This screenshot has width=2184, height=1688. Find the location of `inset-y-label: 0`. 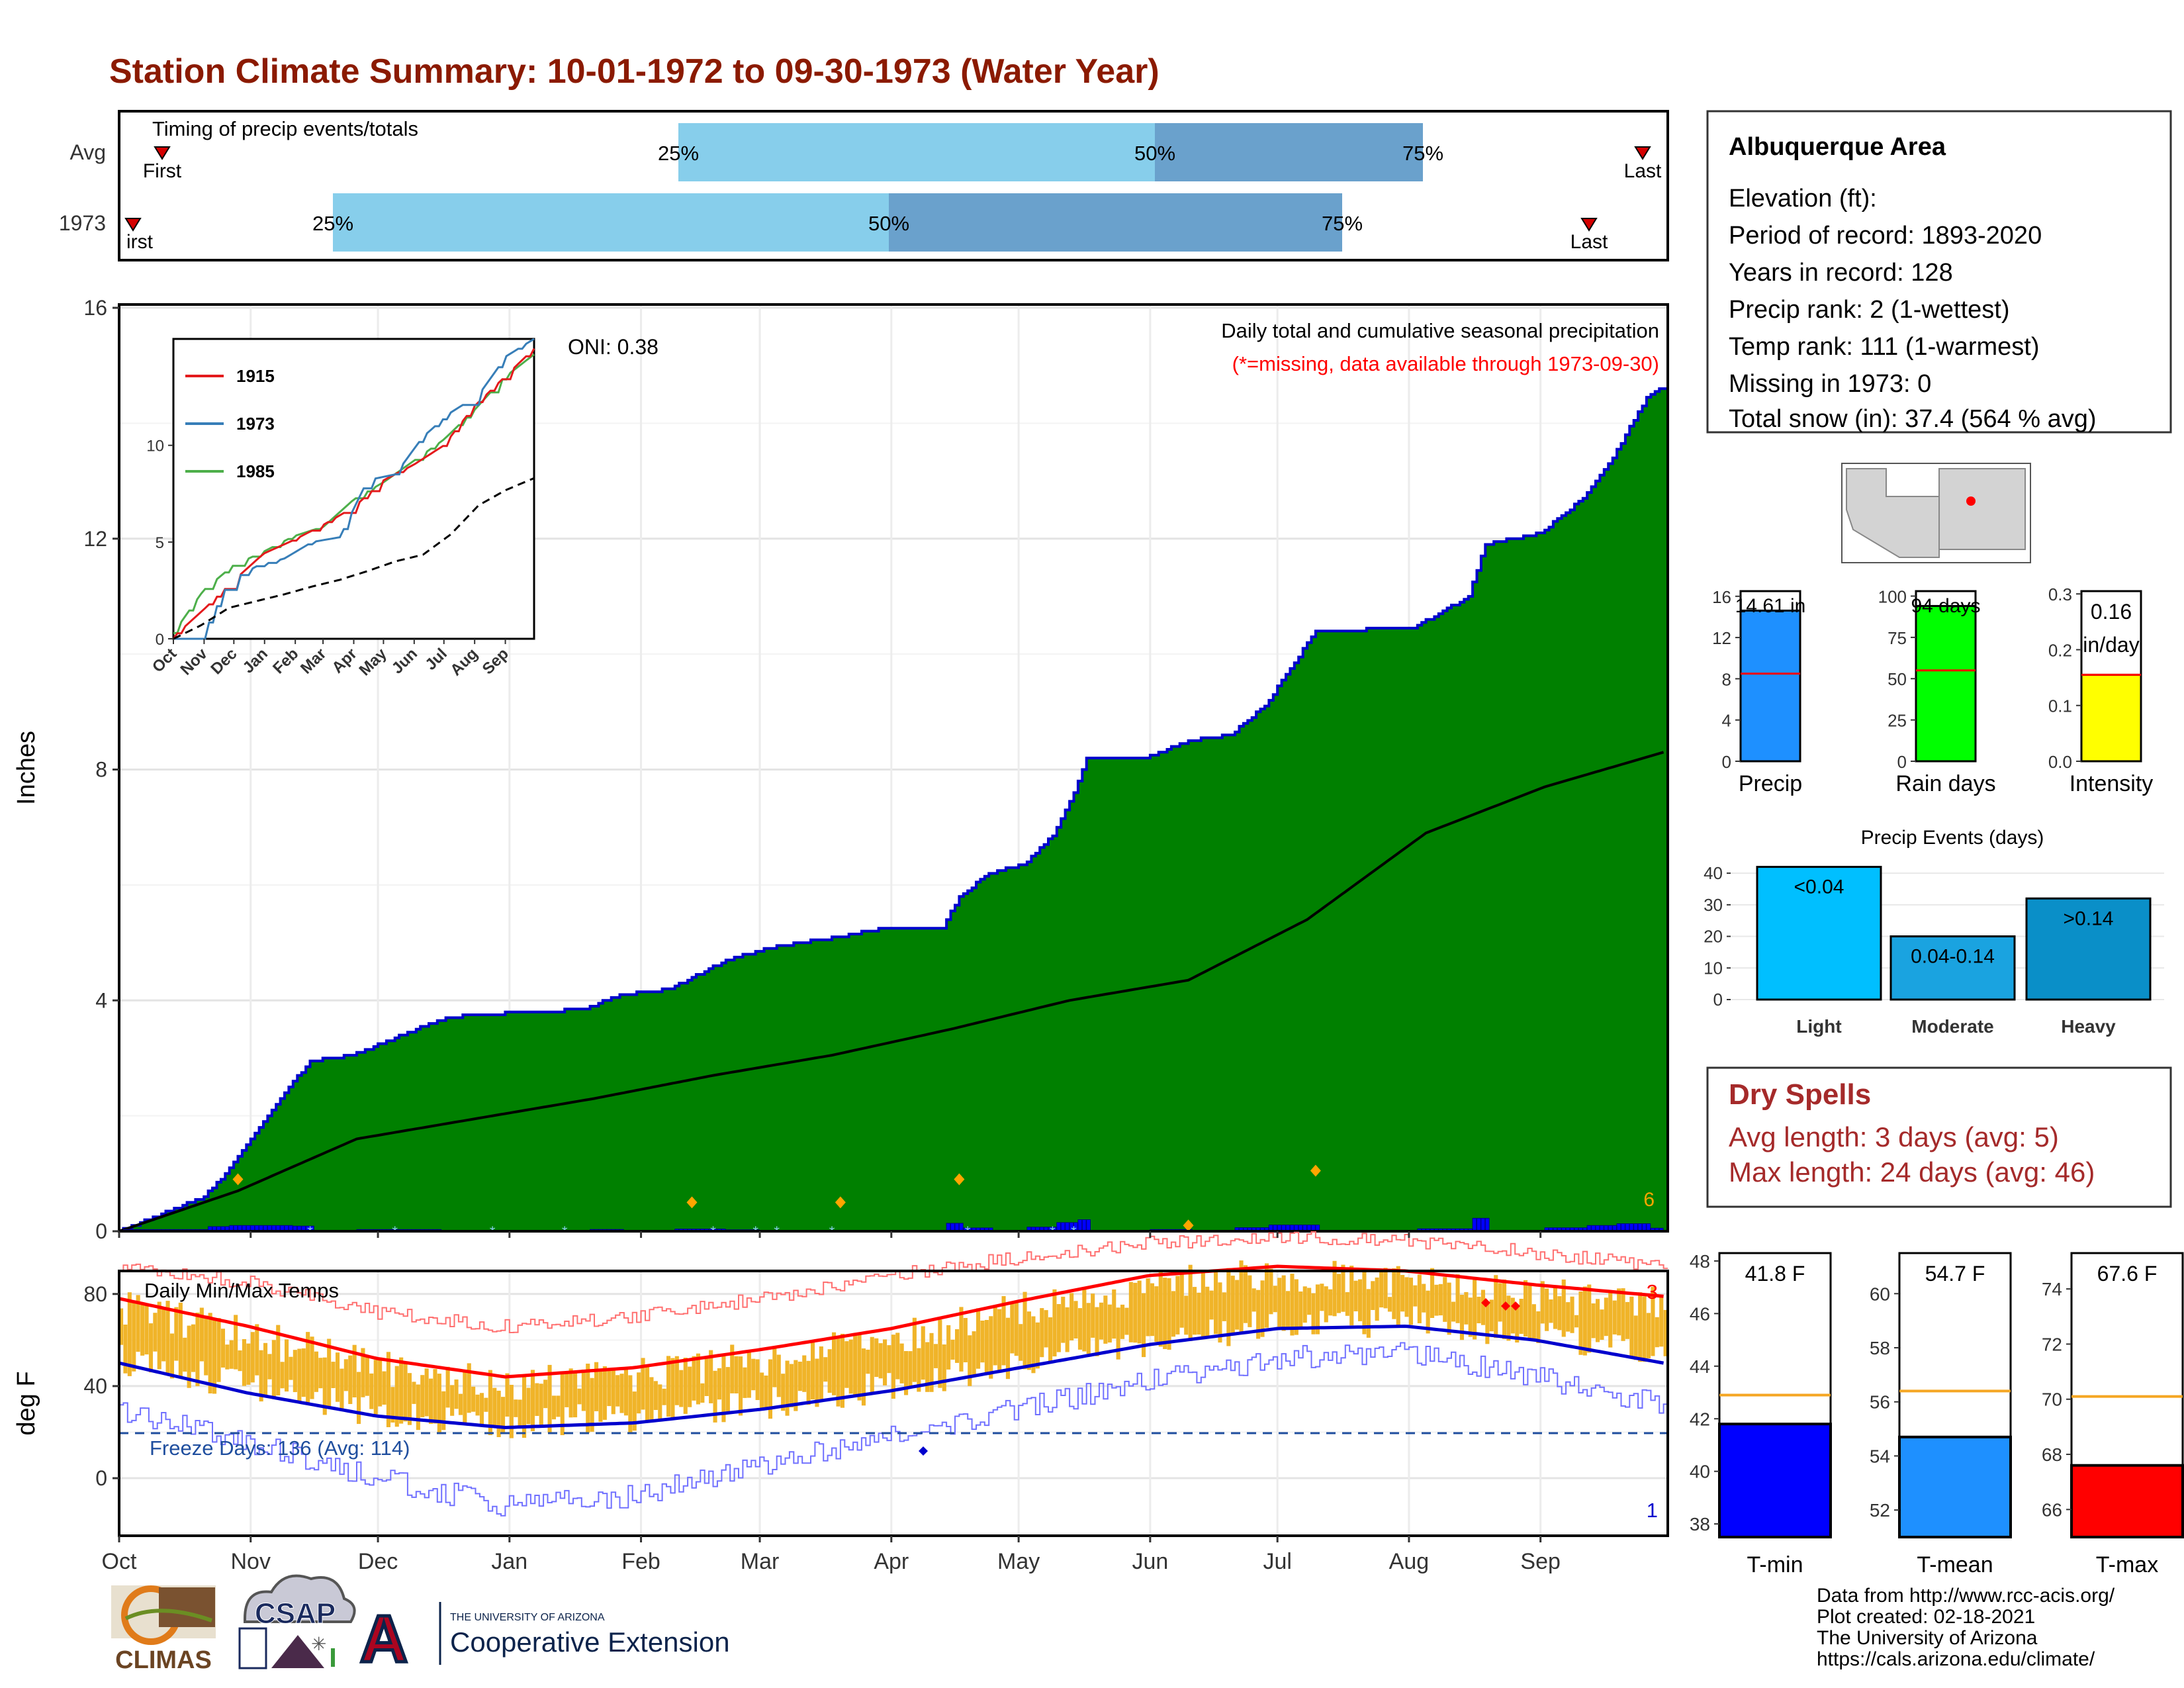

inset-y-label: 0 is located at coordinates (160, 640).